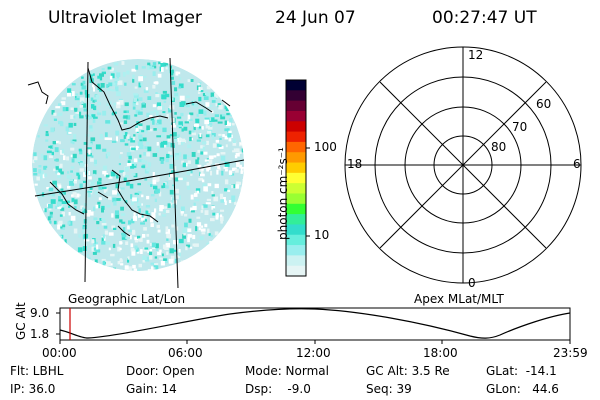  What do you see at coordinates (520, 127) in the screenshot?
I see `mlat-label-70: 70` at bounding box center [520, 127].